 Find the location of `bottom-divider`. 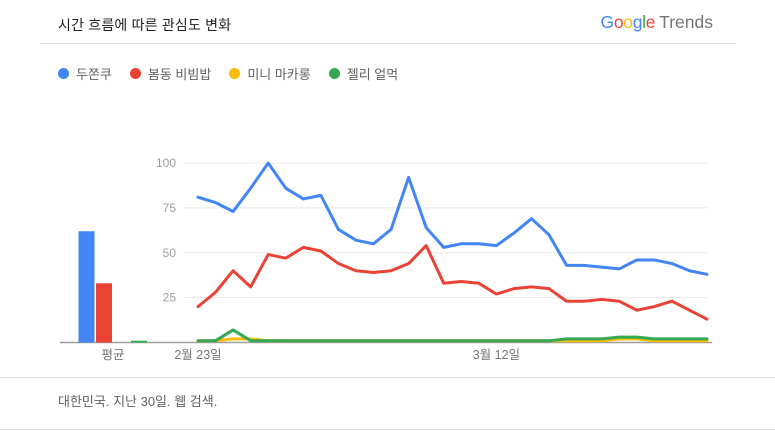

bottom-divider is located at coordinates (387, 429).